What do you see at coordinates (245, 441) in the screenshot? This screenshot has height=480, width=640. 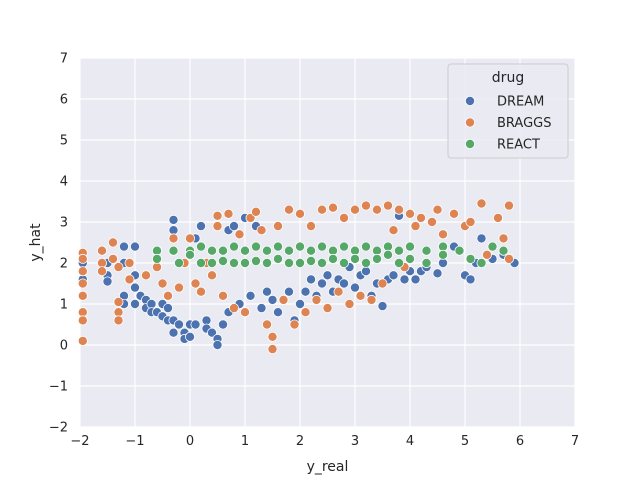 I see `x-tick-label: 1` at bounding box center [245, 441].